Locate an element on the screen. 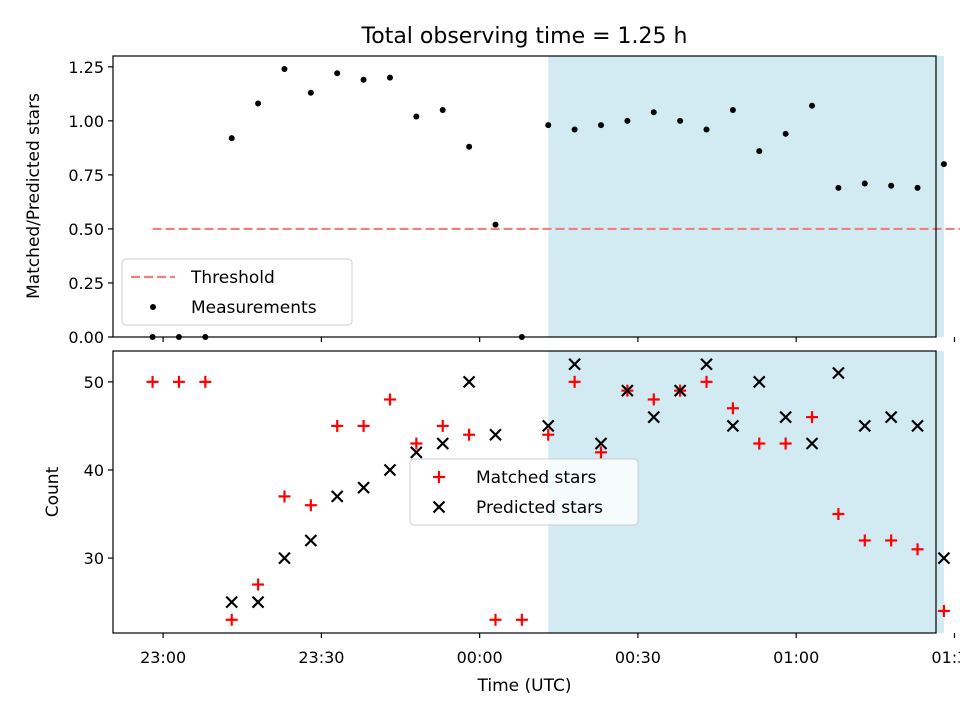 The image size is (960, 720). y-tick-label: 40 is located at coordinates (94, 470).